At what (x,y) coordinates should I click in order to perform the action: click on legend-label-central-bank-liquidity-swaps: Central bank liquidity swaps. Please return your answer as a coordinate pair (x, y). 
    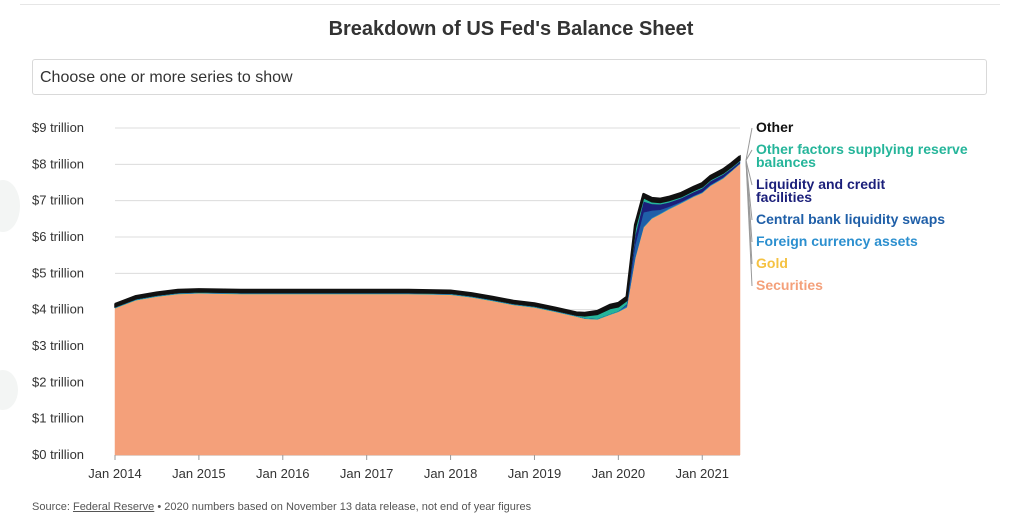
    Looking at the image, I should click on (850, 219).